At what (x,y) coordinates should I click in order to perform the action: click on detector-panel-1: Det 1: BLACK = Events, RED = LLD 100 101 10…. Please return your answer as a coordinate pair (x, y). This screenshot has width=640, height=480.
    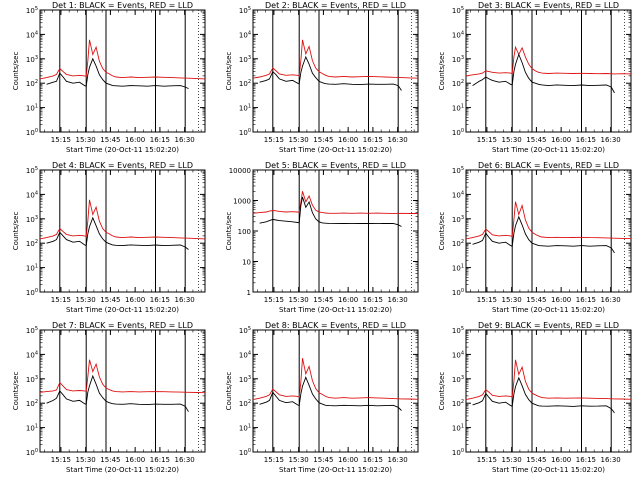
    Looking at the image, I should click on (109, 77).